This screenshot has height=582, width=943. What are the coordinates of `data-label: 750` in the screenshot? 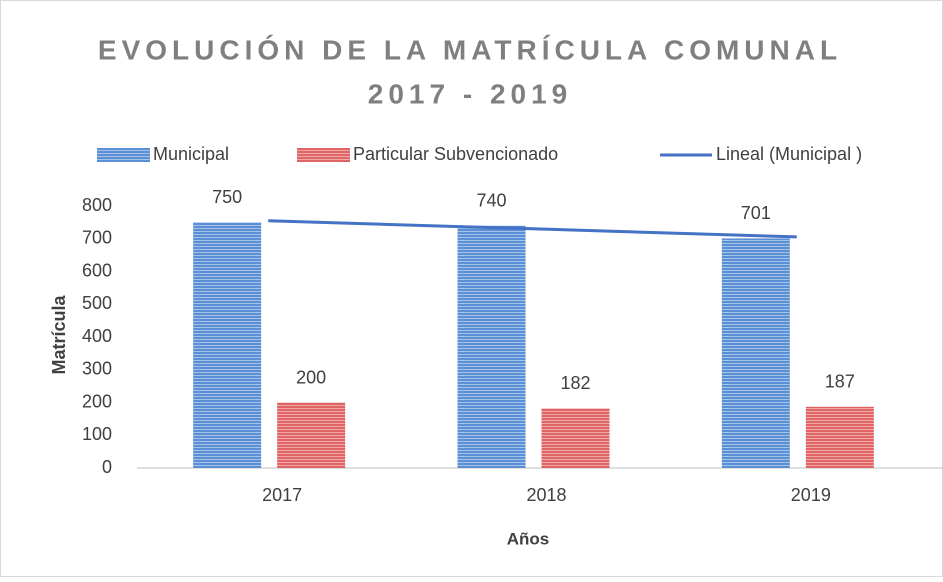 It's located at (227, 197).